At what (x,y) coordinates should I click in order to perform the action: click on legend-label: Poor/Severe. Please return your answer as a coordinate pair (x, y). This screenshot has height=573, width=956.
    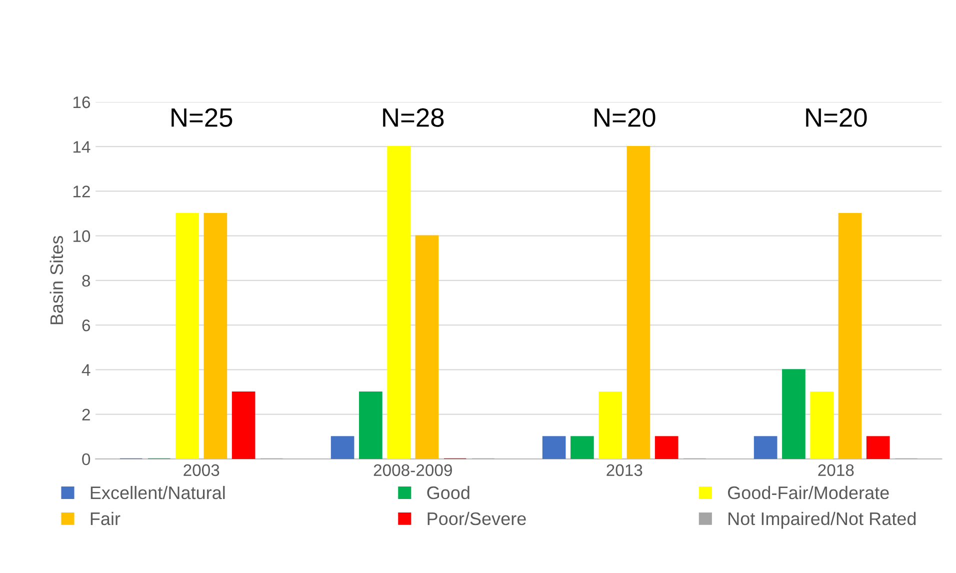
    Looking at the image, I should click on (477, 519).